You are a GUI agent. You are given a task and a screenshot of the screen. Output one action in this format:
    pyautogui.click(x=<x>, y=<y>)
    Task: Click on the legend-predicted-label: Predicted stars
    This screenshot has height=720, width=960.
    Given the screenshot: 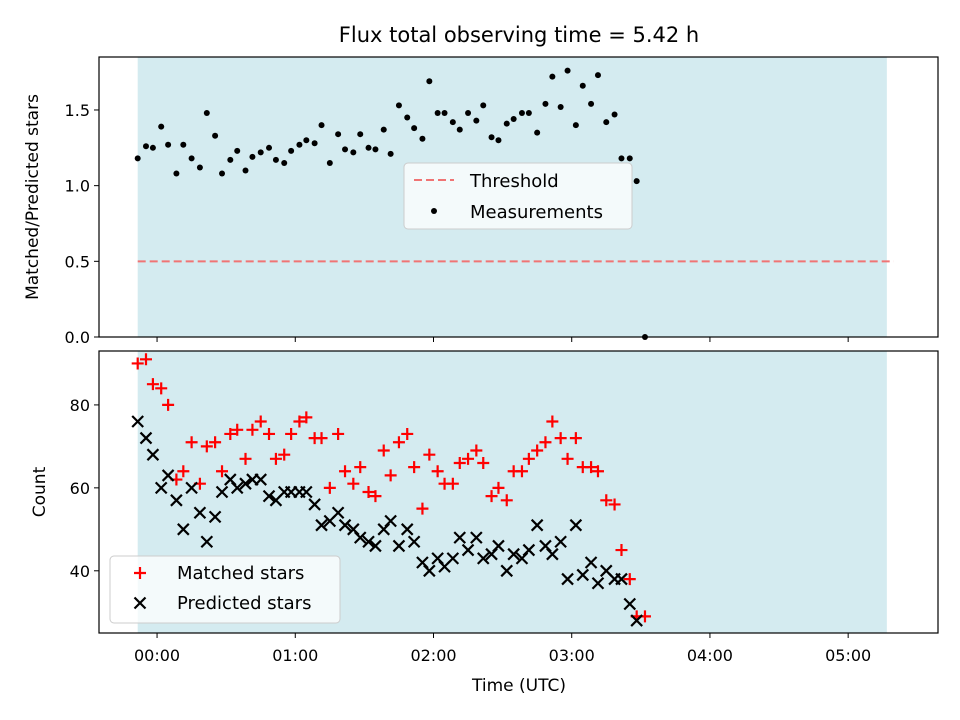 What is the action you would take?
    pyautogui.click(x=244, y=603)
    